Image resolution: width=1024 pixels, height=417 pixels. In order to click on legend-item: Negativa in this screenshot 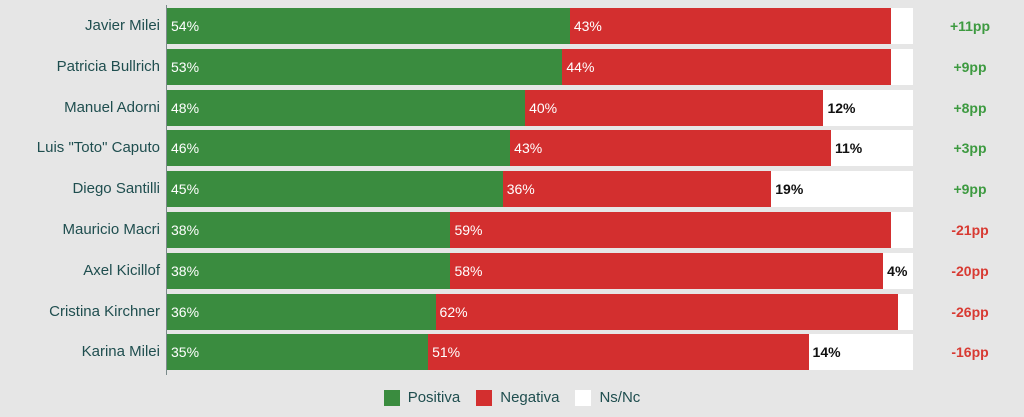, I will do `click(517, 397)`.